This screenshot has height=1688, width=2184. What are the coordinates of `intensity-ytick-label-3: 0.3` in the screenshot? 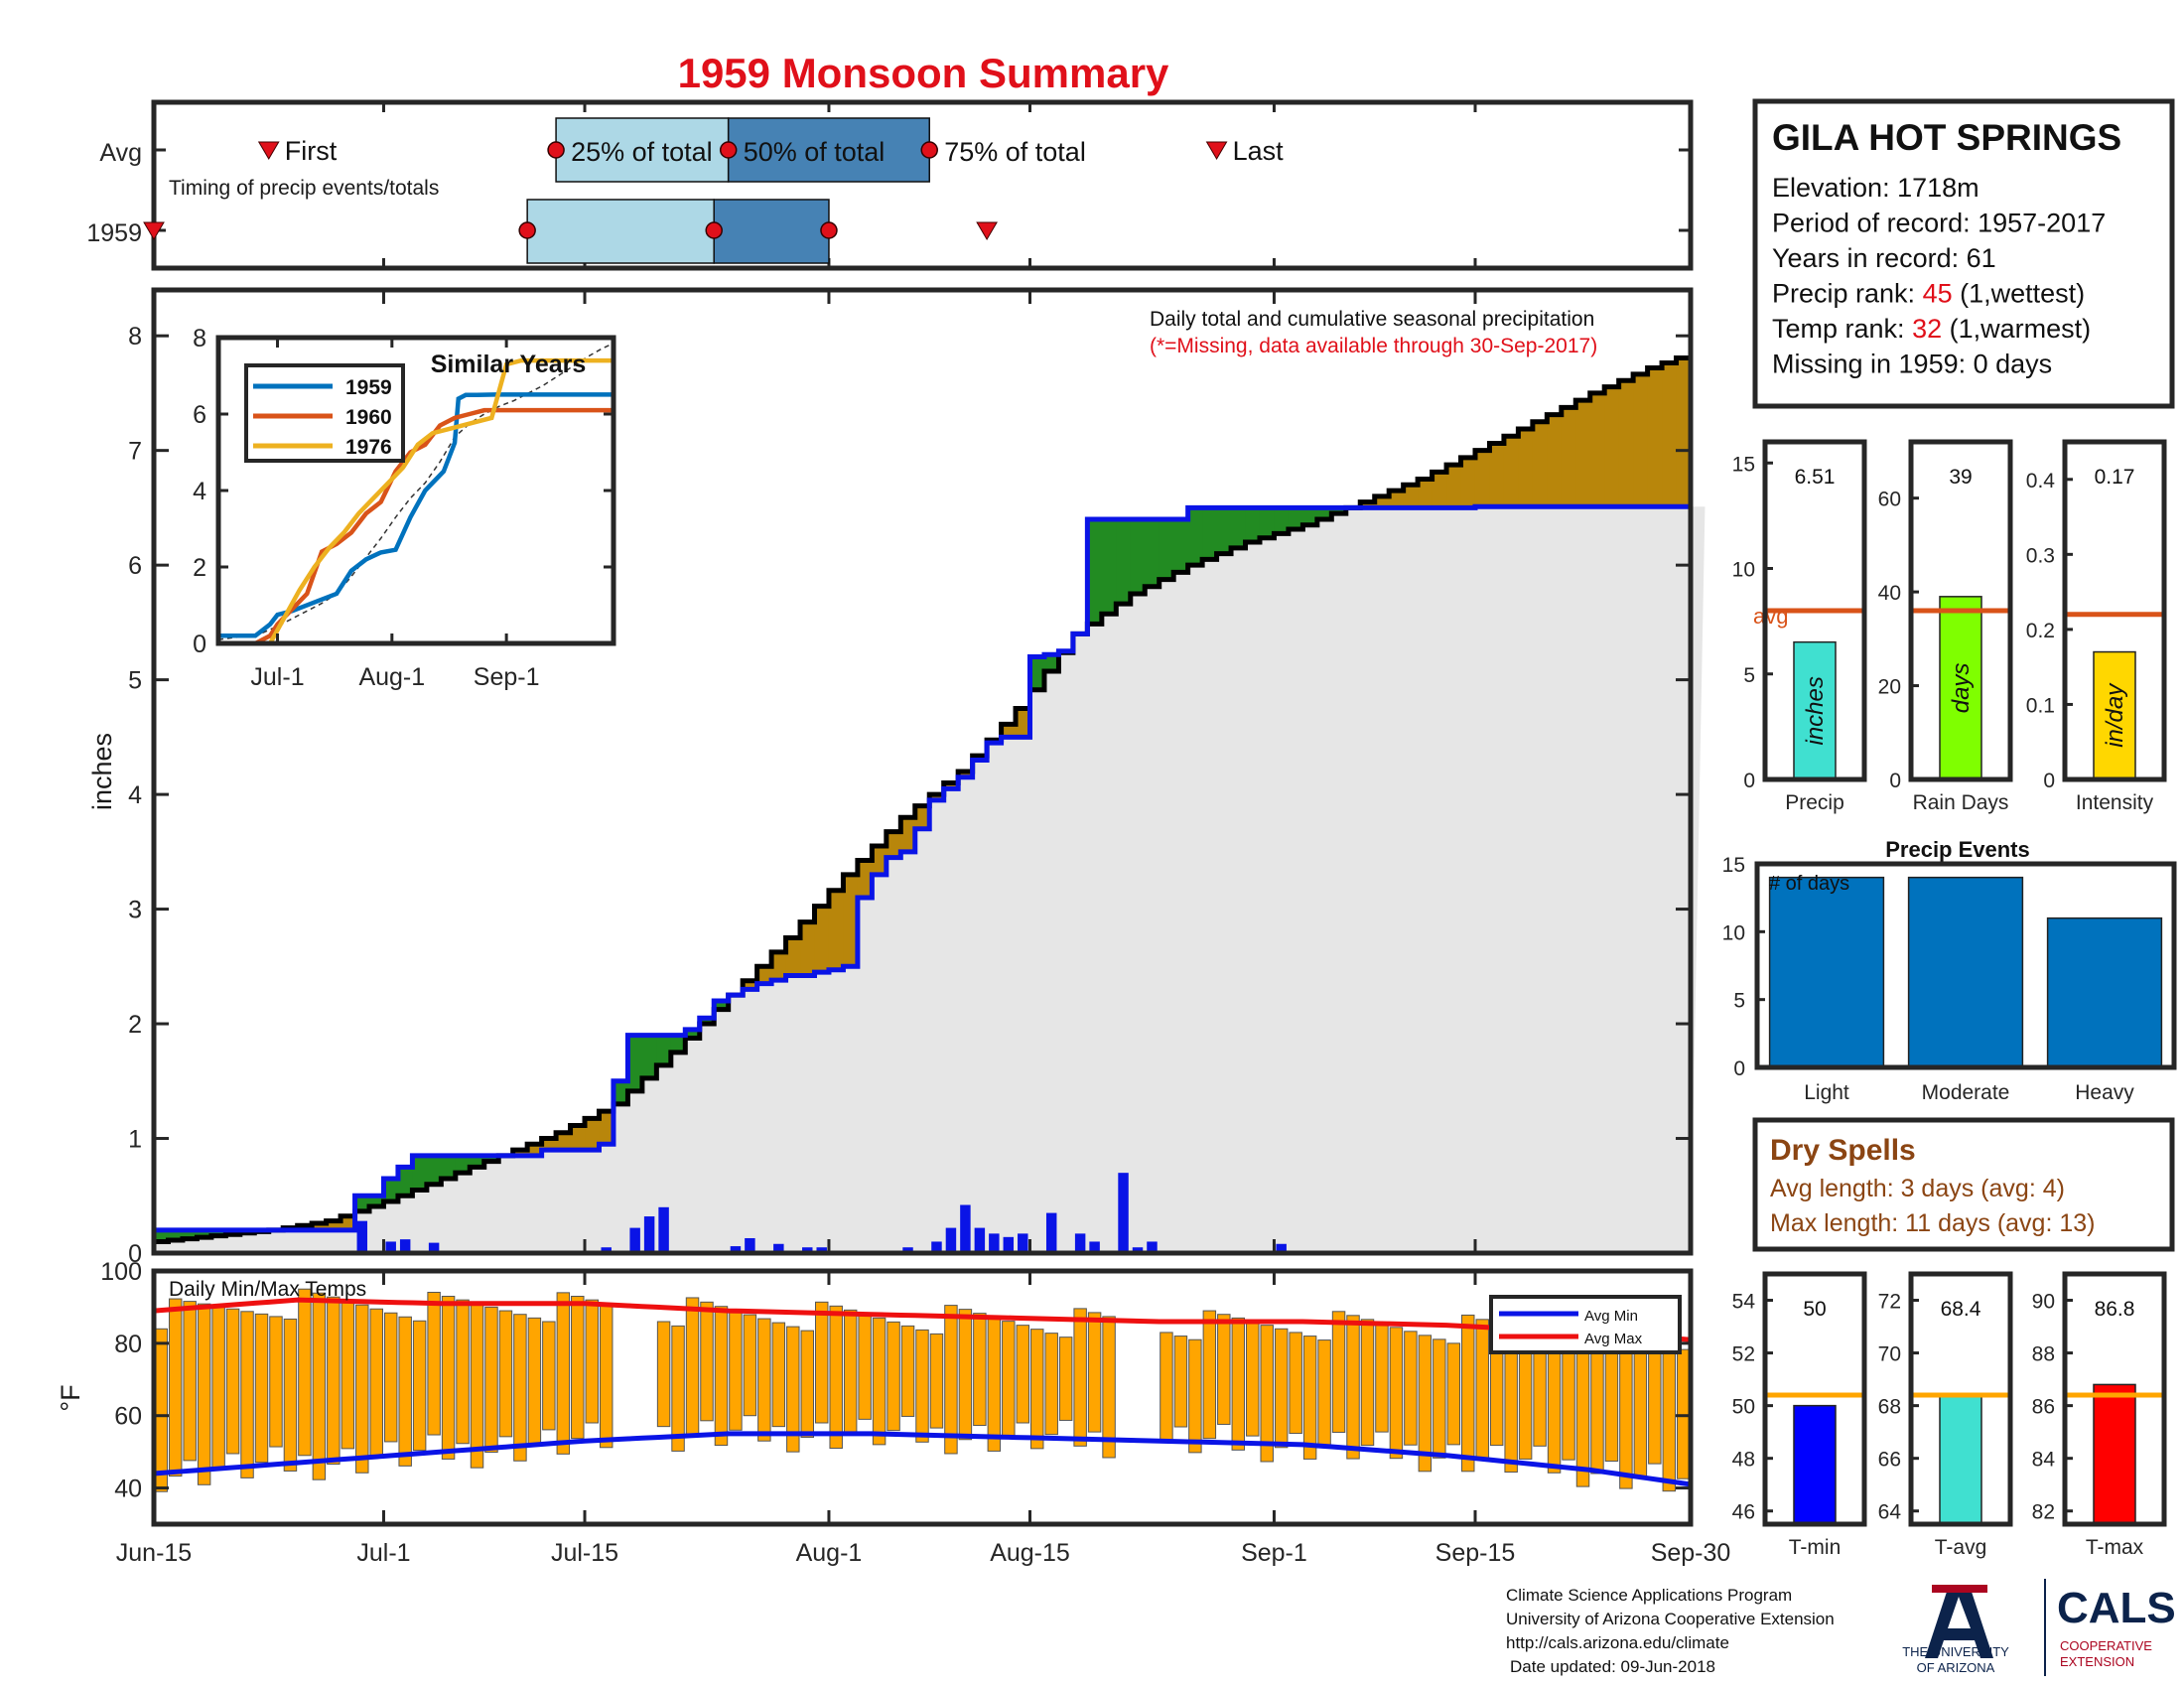 It's located at (2040, 555).